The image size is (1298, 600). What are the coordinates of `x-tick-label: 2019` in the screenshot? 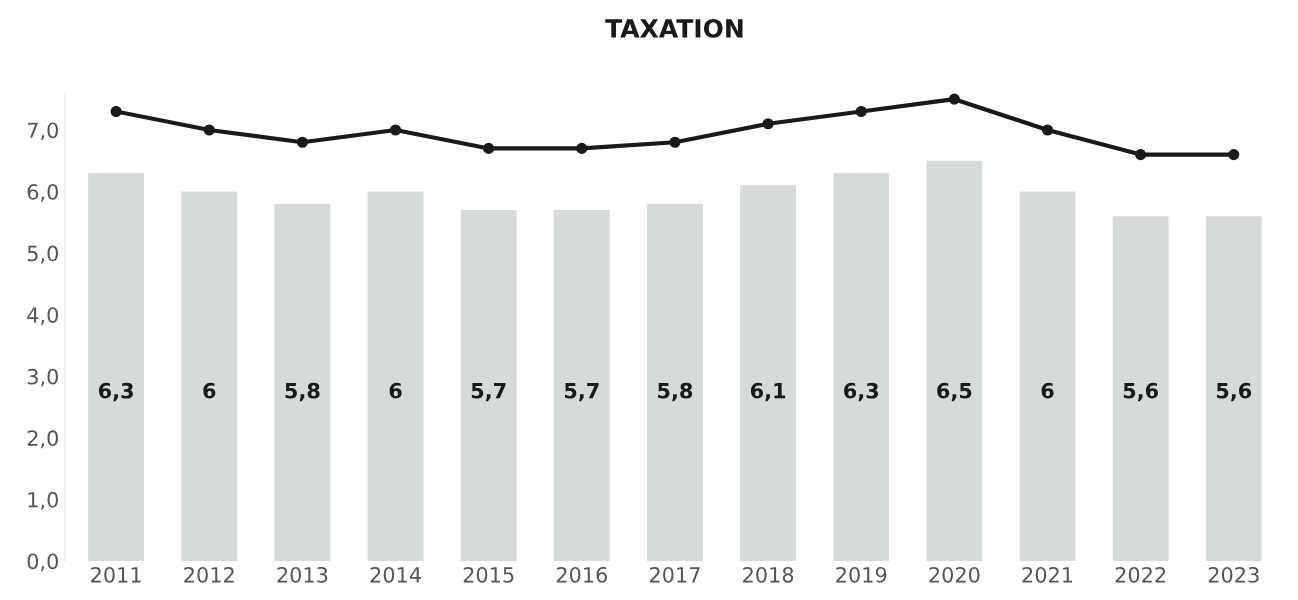 It's located at (861, 574).